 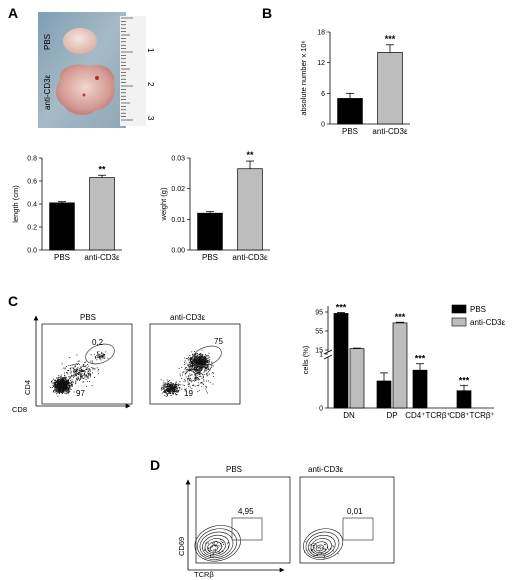 What do you see at coordinates (102, 169) in the screenshot?
I see `significance-marker: **` at bounding box center [102, 169].